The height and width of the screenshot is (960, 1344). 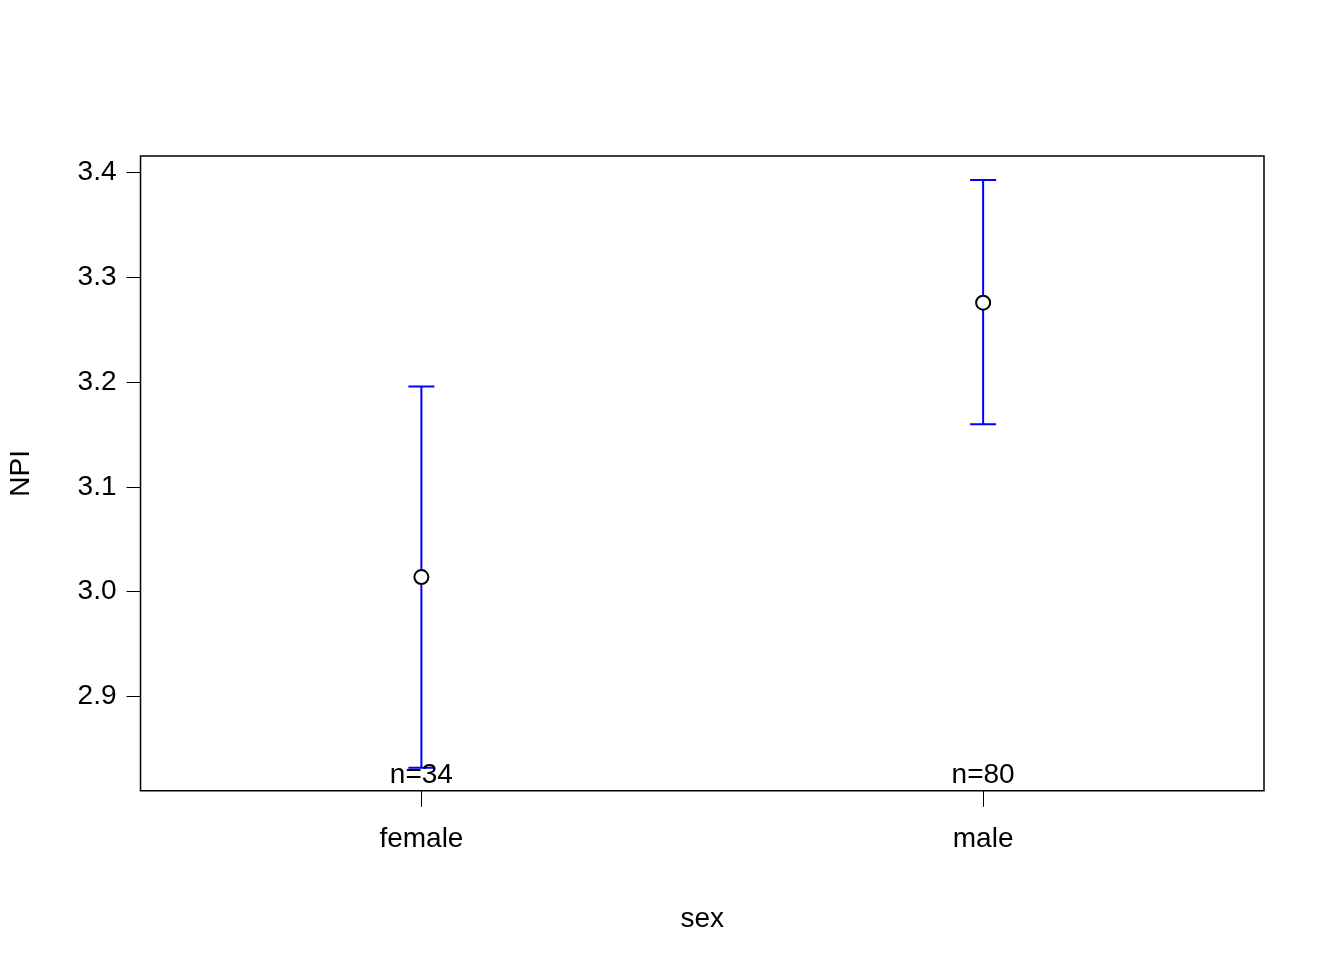 I want to click on annotation: n=80, so click(x=983, y=773).